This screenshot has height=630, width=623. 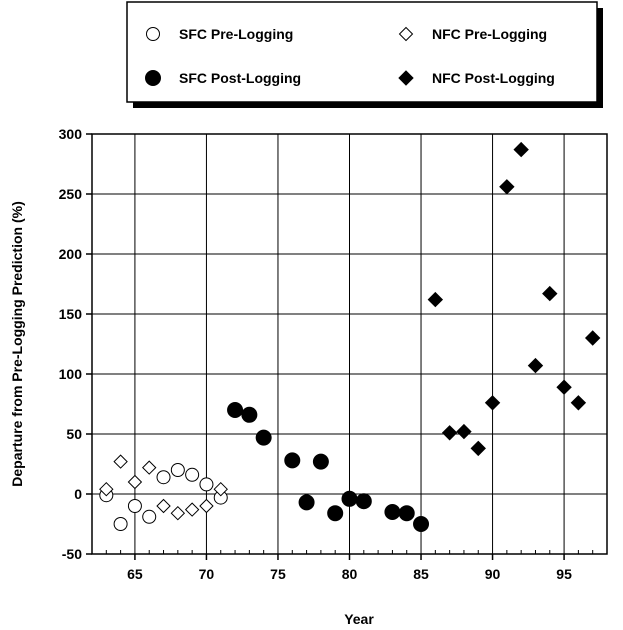 What do you see at coordinates (75, 344) in the screenshot?
I see `y-axis: -50 0 50 100 150 200 250 300` at bounding box center [75, 344].